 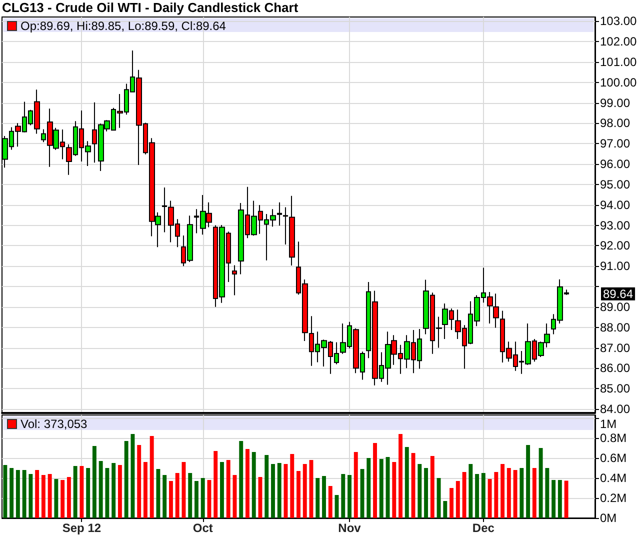 What do you see at coordinates (619, 21) in the screenshot?
I see `y-tick-label: 103.00` at bounding box center [619, 21].